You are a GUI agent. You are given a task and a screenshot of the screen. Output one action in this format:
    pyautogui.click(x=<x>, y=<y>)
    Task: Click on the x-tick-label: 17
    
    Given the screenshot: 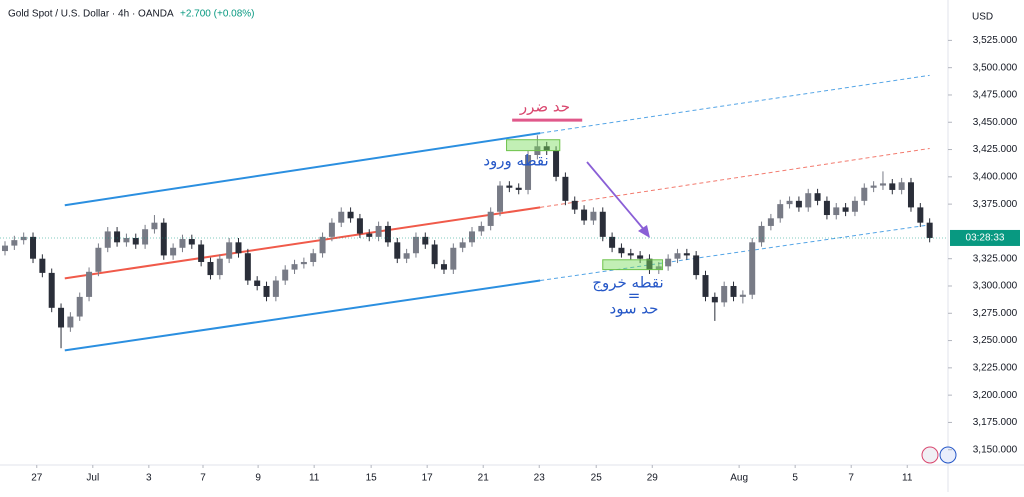 What is the action you would take?
    pyautogui.click(x=428, y=478)
    